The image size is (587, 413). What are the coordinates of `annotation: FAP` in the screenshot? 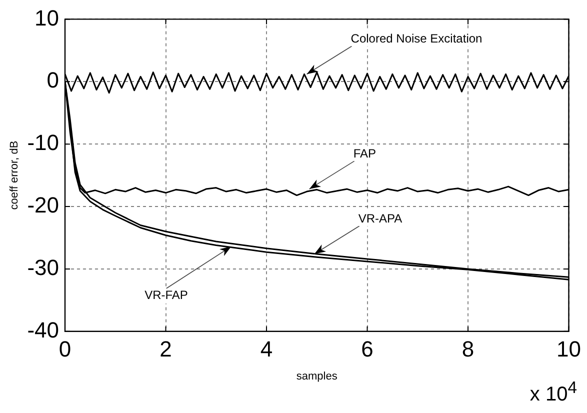 It's located at (364, 153).